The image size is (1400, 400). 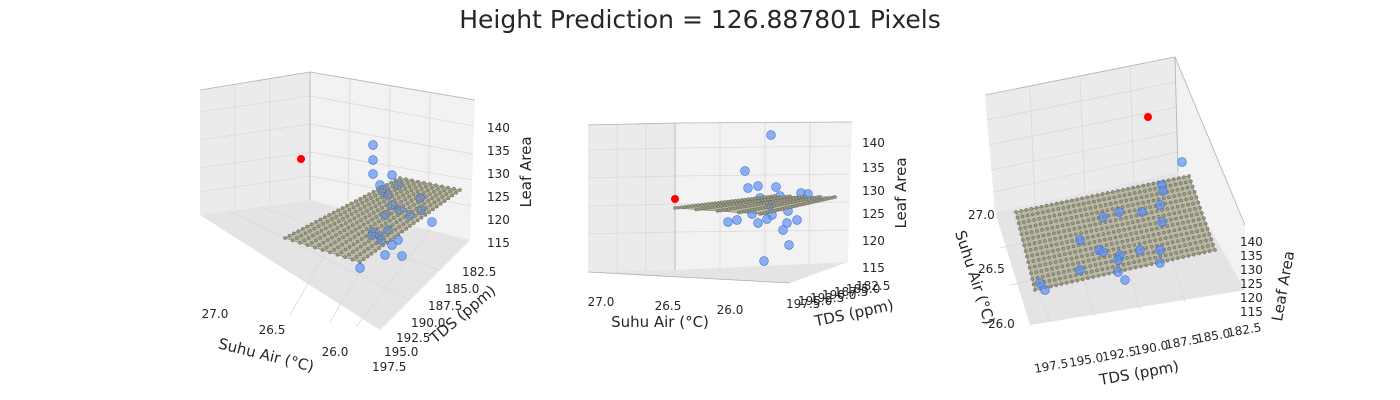 What do you see at coordinates (428, 323) in the screenshot?
I see `panel-1-y-tick-4: 190.0` at bounding box center [428, 323].